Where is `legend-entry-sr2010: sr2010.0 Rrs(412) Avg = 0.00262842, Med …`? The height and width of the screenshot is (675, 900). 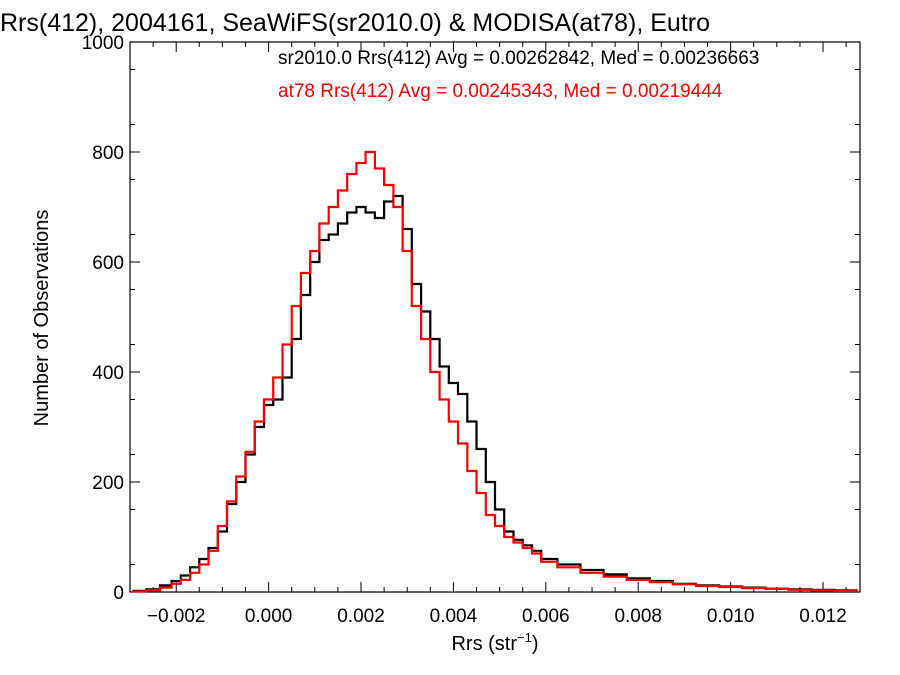
legend-entry-sr2010: sr2010.0 Rrs(412) Avg = 0.00262842, Med … is located at coordinates (518, 58).